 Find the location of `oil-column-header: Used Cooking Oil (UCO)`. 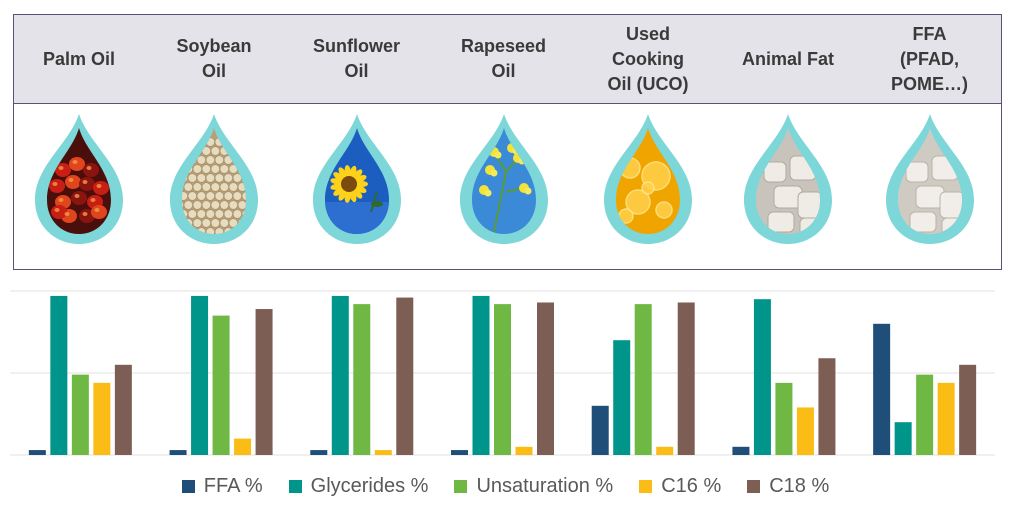

oil-column-header: Used Cooking Oil (UCO) is located at coordinates (648, 59).